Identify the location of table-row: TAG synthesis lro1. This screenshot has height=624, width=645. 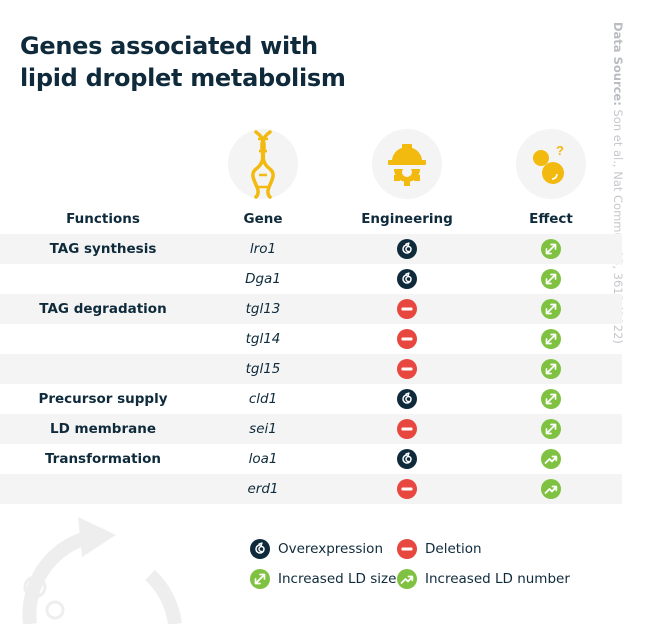
(311, 249).